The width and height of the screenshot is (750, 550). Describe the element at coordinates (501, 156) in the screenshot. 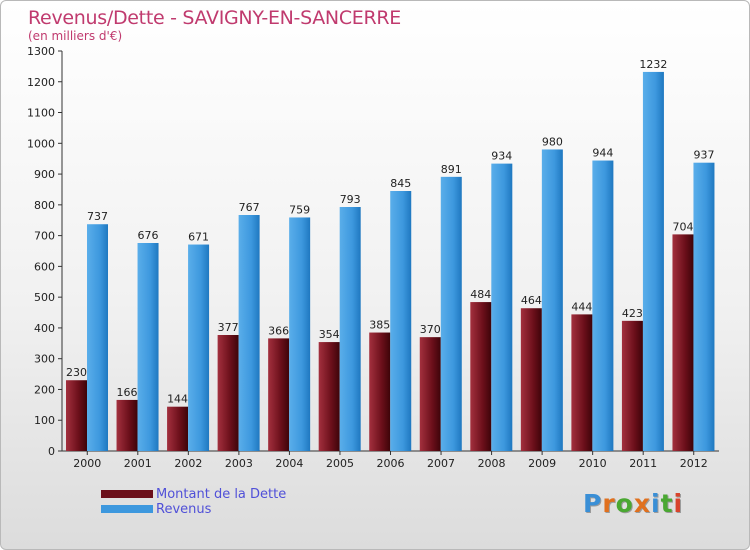

I see `data-label-revenus: 934` at that location.